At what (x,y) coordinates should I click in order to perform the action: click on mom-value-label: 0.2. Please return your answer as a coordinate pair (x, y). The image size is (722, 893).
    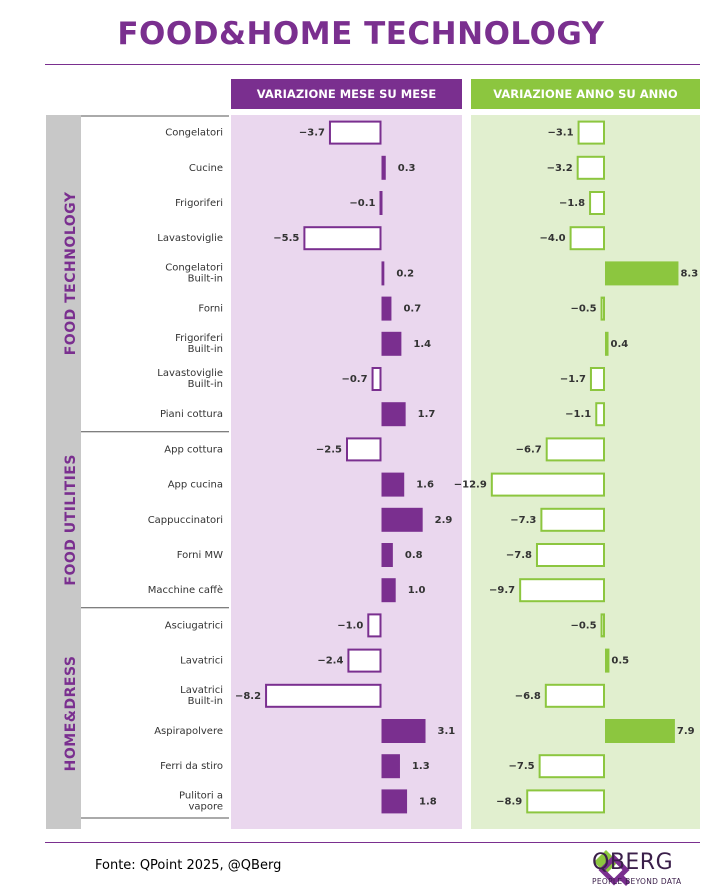
    Looking at the image, I should click on (405, 273).